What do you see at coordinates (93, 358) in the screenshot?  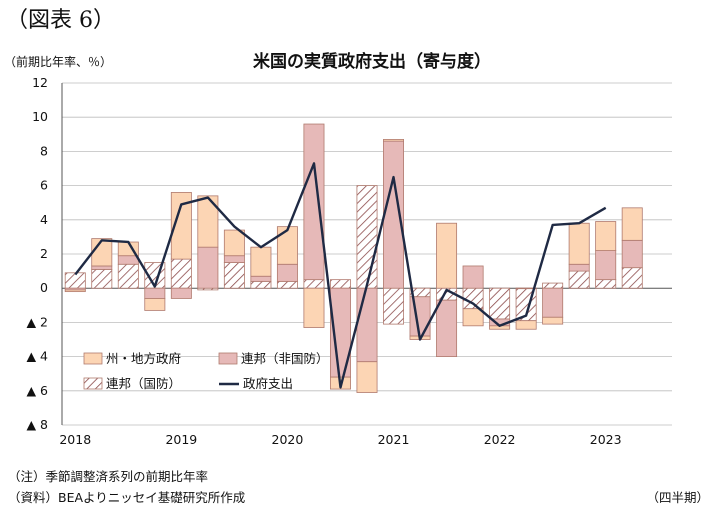 I see `legend-swatch-state-local` at bounding box center [93, 358].